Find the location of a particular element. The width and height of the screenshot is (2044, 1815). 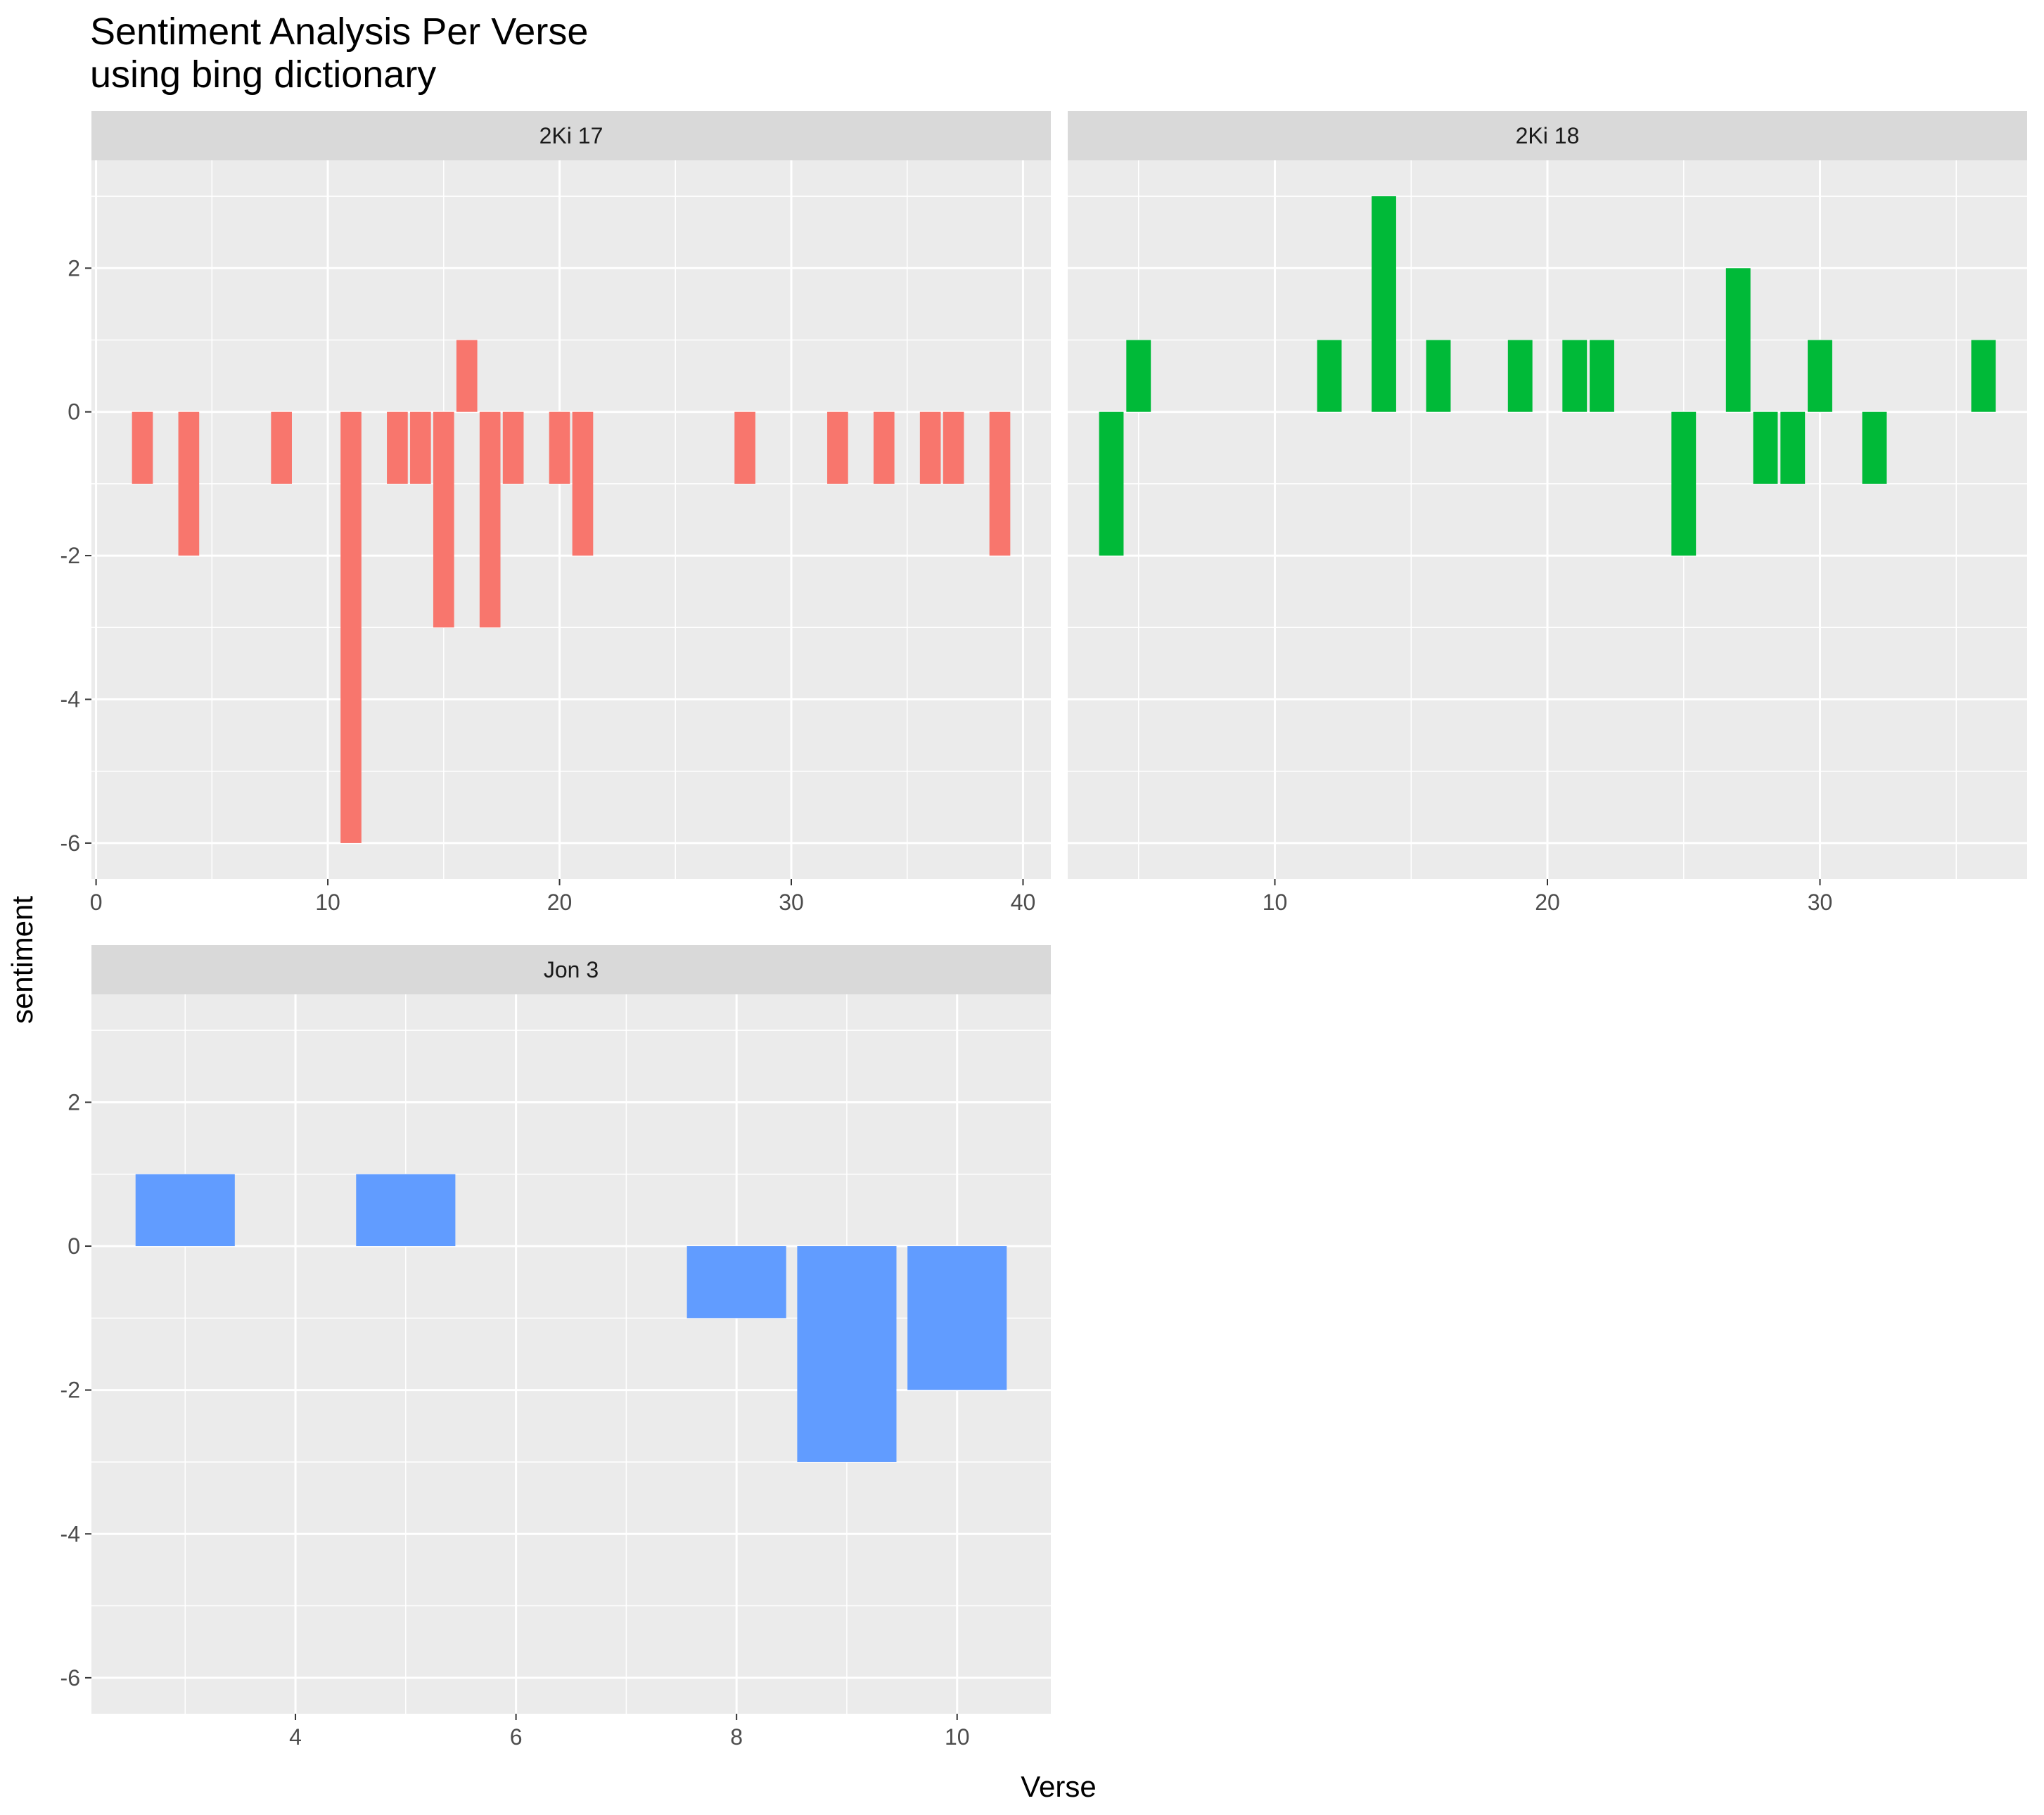

x-axis-title: Verse is located at coordinates (1058, 1786).